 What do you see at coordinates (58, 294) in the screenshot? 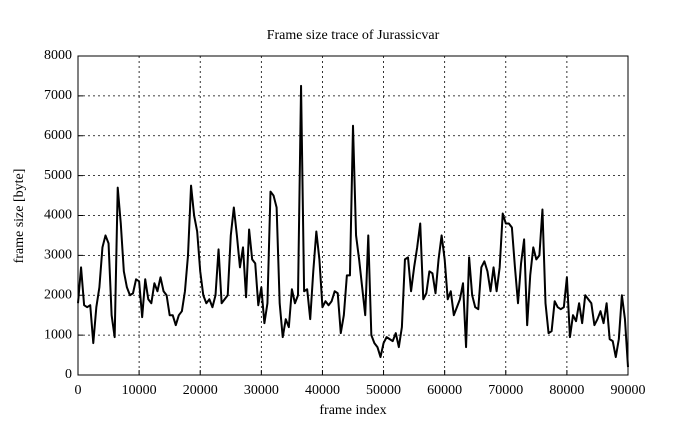
I see `y-tick-label: 2000` at bounding box center [58, 294].